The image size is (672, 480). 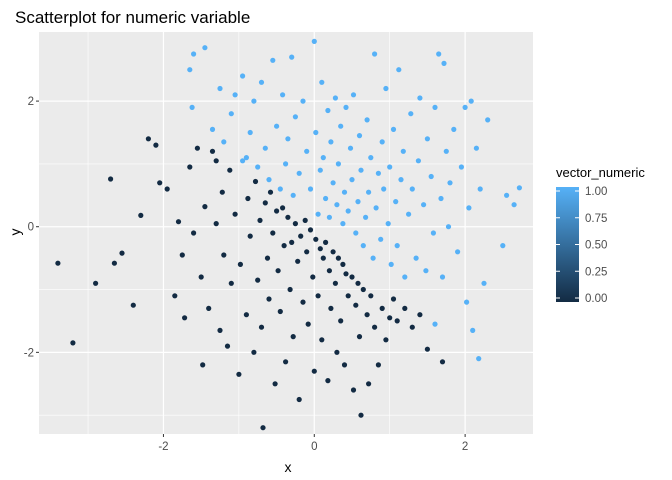 What do you see at coordinates (581, 245) in the screenshot?
I see `legend-ticks: 0.00 0.25 0.50 0.75 1.00` at bounding box center [581, 245].